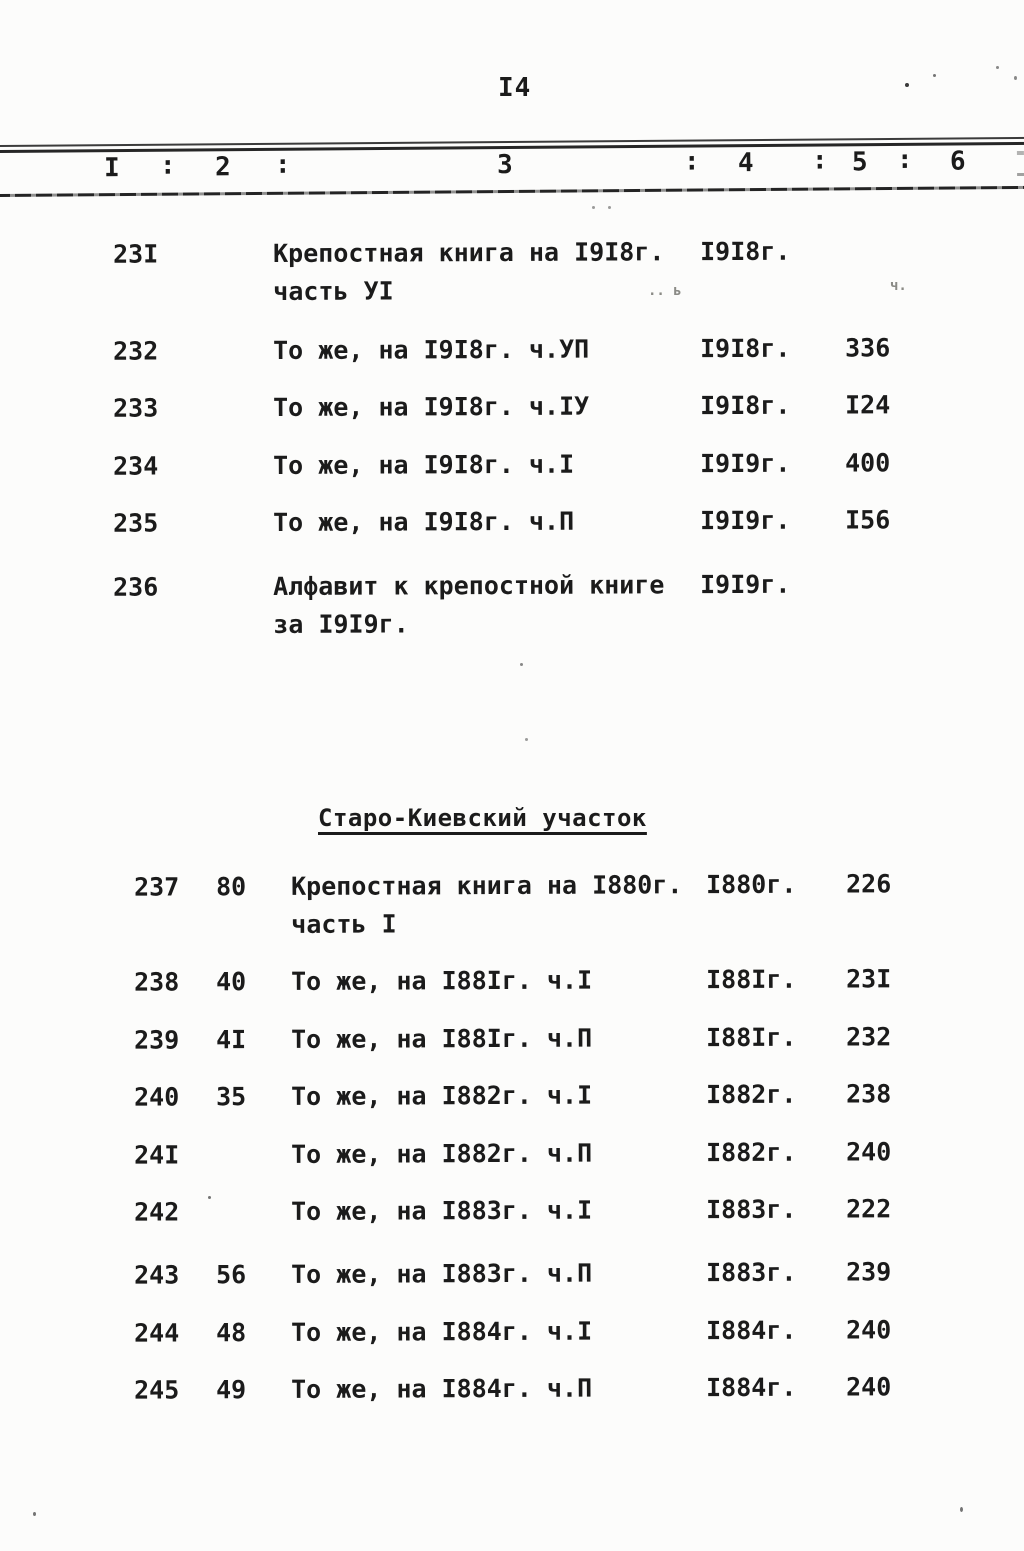  Describe the element at coordinates (431, 406) in the screenshot. I see `cell-title: То же, на I9I8г. ч.IУ` at that location.